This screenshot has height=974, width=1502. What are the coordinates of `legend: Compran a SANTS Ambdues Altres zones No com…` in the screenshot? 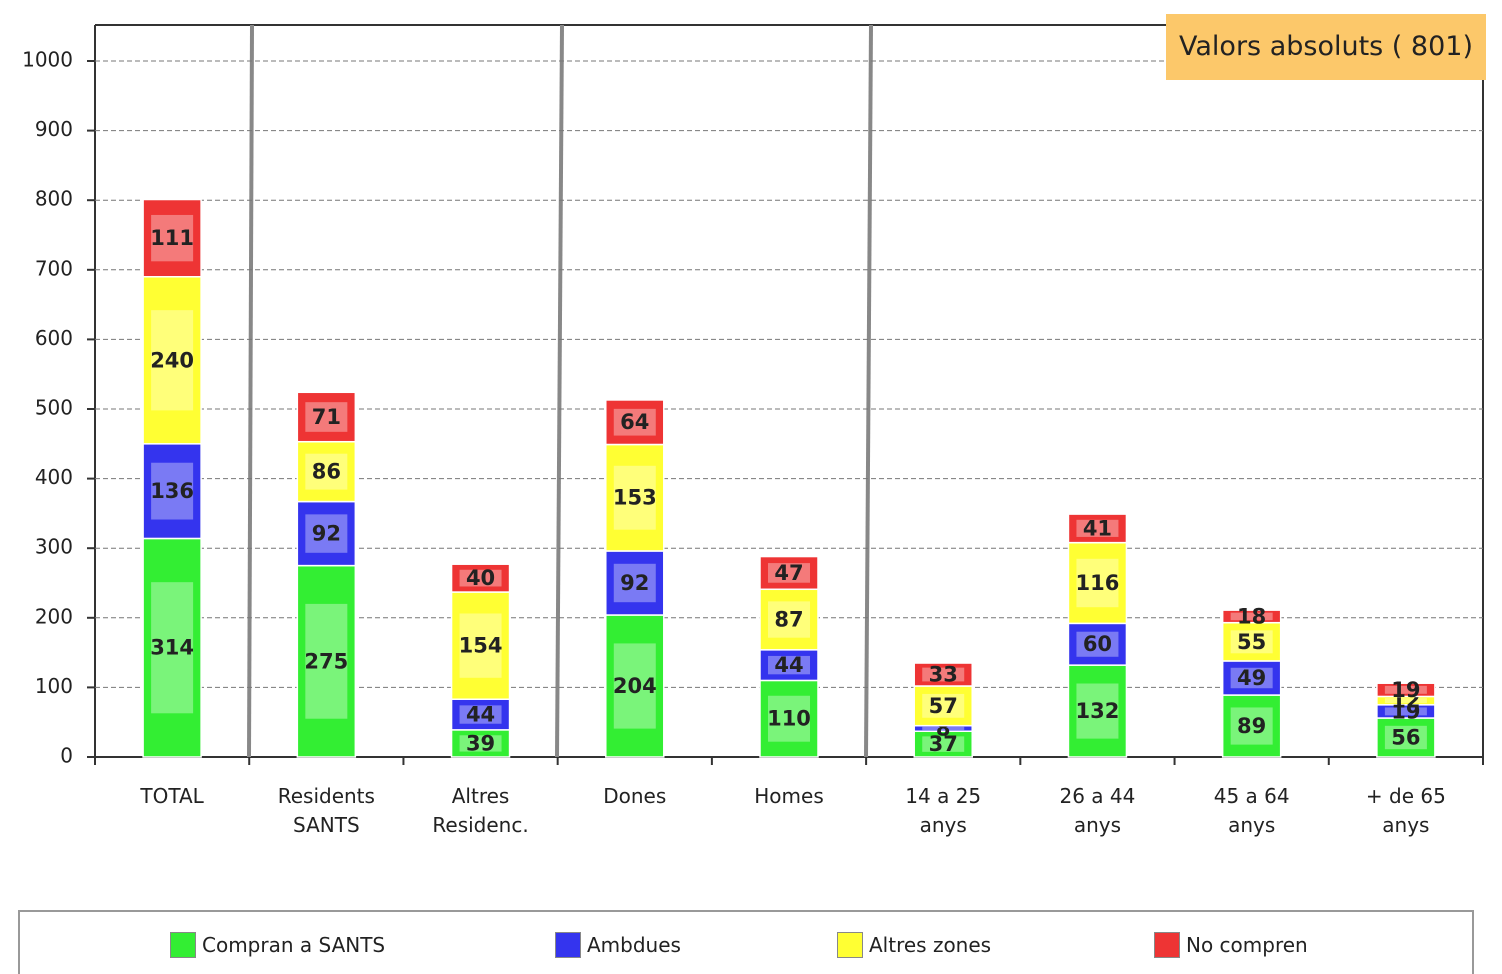 It's located at (746, 942).